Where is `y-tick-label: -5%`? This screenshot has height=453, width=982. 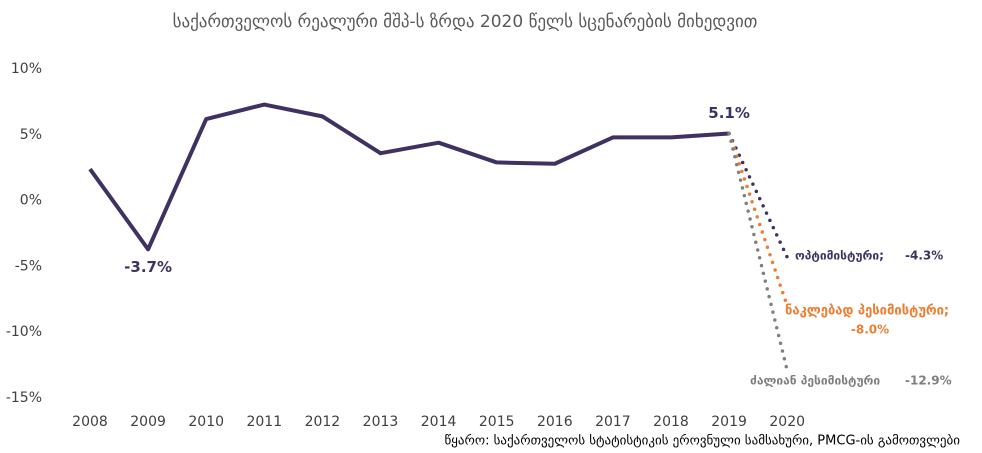 y-tick-label: -5% is located at coordinates (28, 266).